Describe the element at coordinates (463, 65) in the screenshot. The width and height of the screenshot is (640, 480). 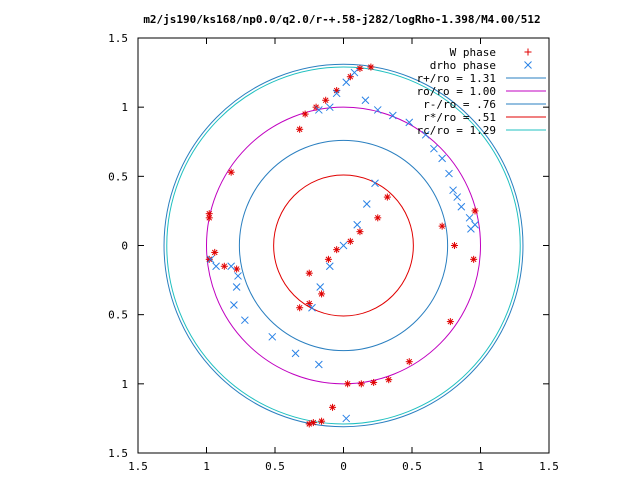
I see `legend-label: drho phase` at that location.